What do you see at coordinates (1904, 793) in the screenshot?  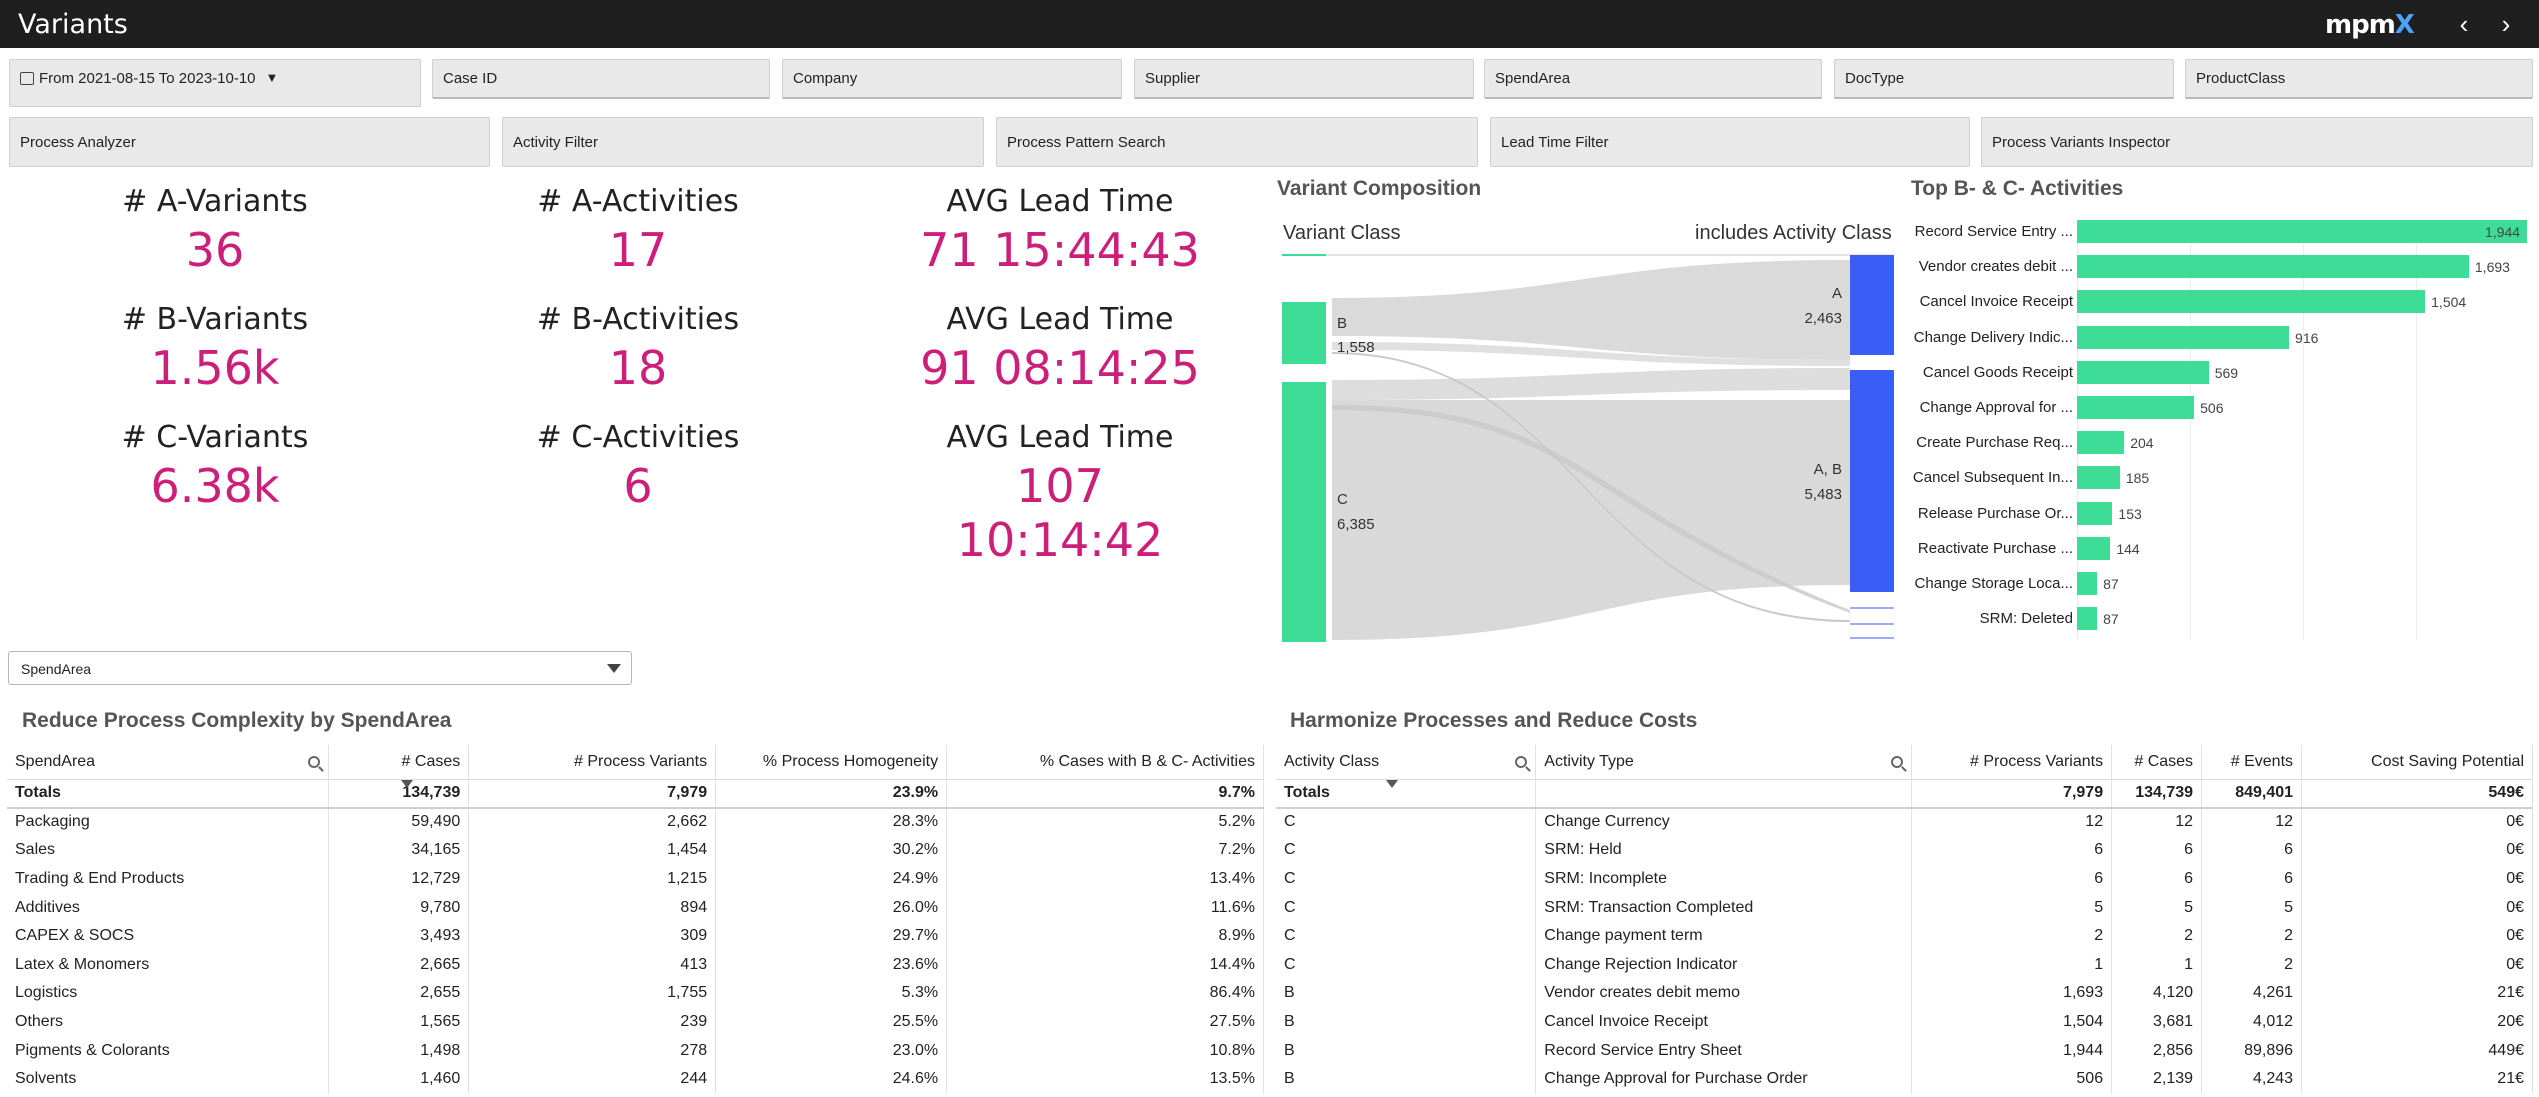 I see `totals-row: Totals 7,979 134,739 849,401 549€` at bounding box center [1904, 793].